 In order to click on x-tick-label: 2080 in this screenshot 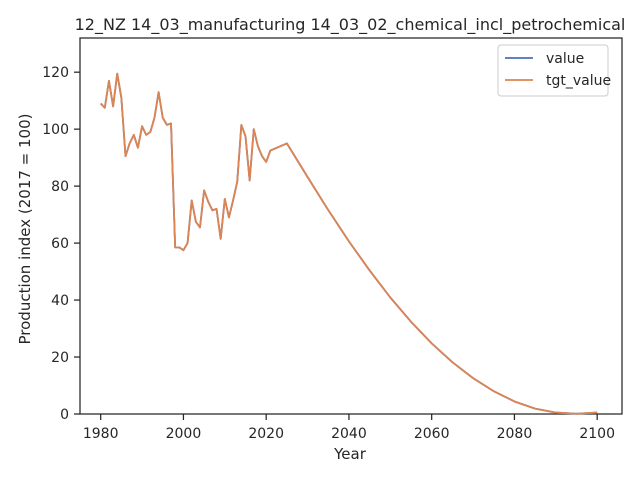, I will do `click(515, 434)`.